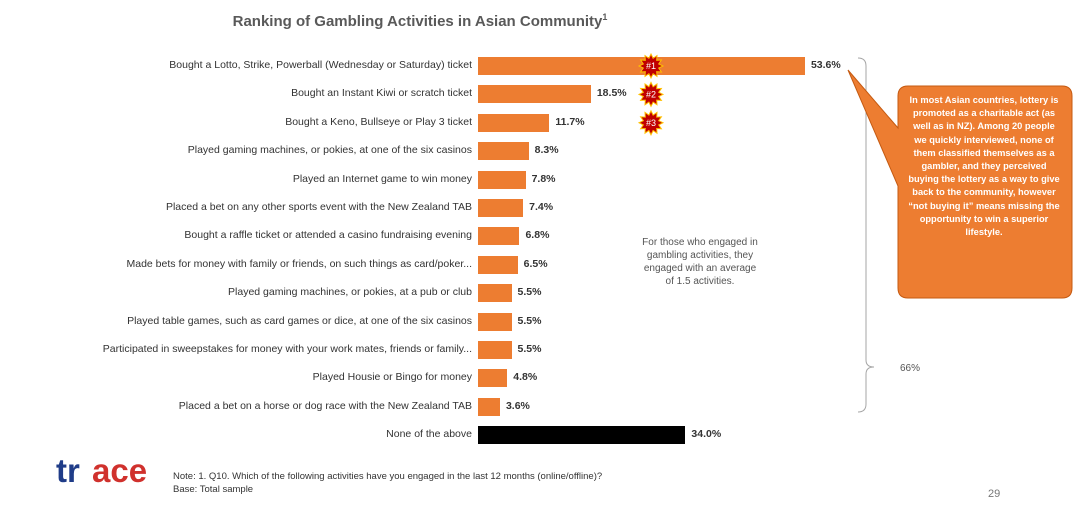 The width and height of the screenshot is (1080, 513). Describe the element at coordinates (517, 405) in the screenshot. I see `bar-value-label: 3.6%` at that location.